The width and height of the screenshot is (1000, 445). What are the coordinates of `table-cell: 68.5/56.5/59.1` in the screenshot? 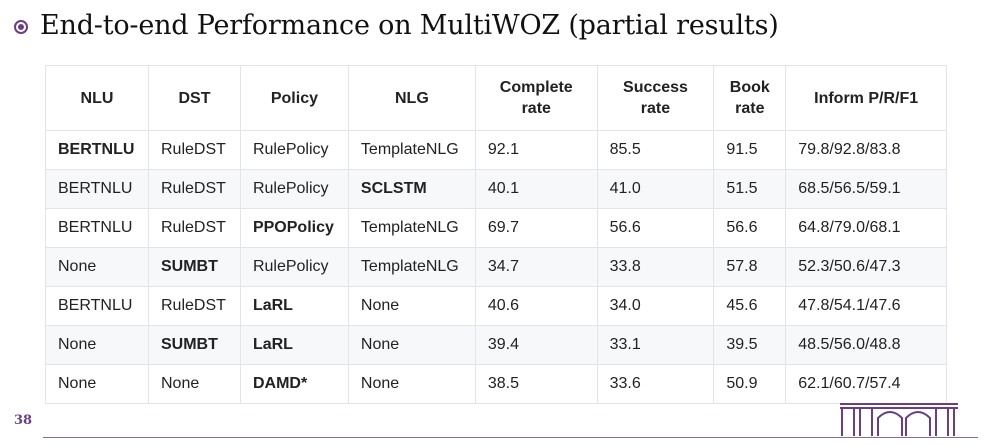 It's located at (866, 189).